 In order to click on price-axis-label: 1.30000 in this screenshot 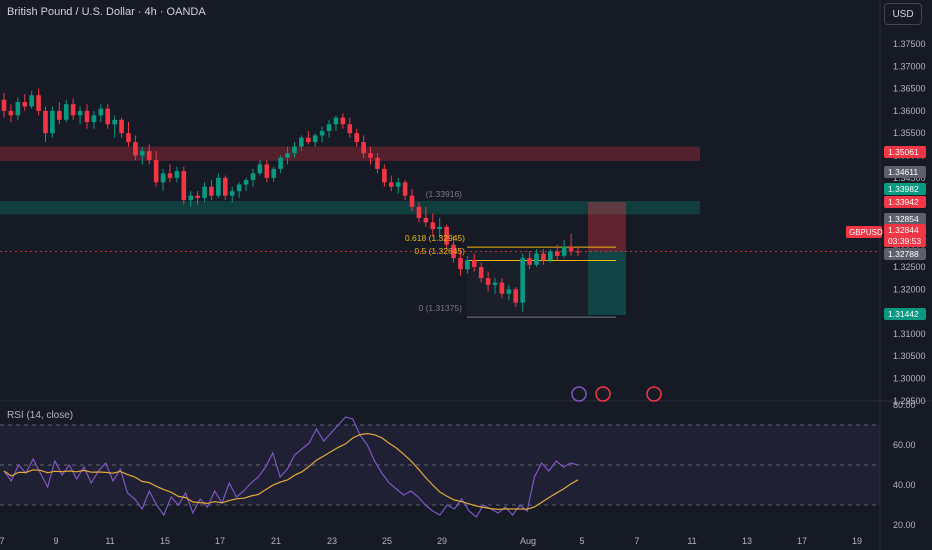, I will do `click(909, 379)`.